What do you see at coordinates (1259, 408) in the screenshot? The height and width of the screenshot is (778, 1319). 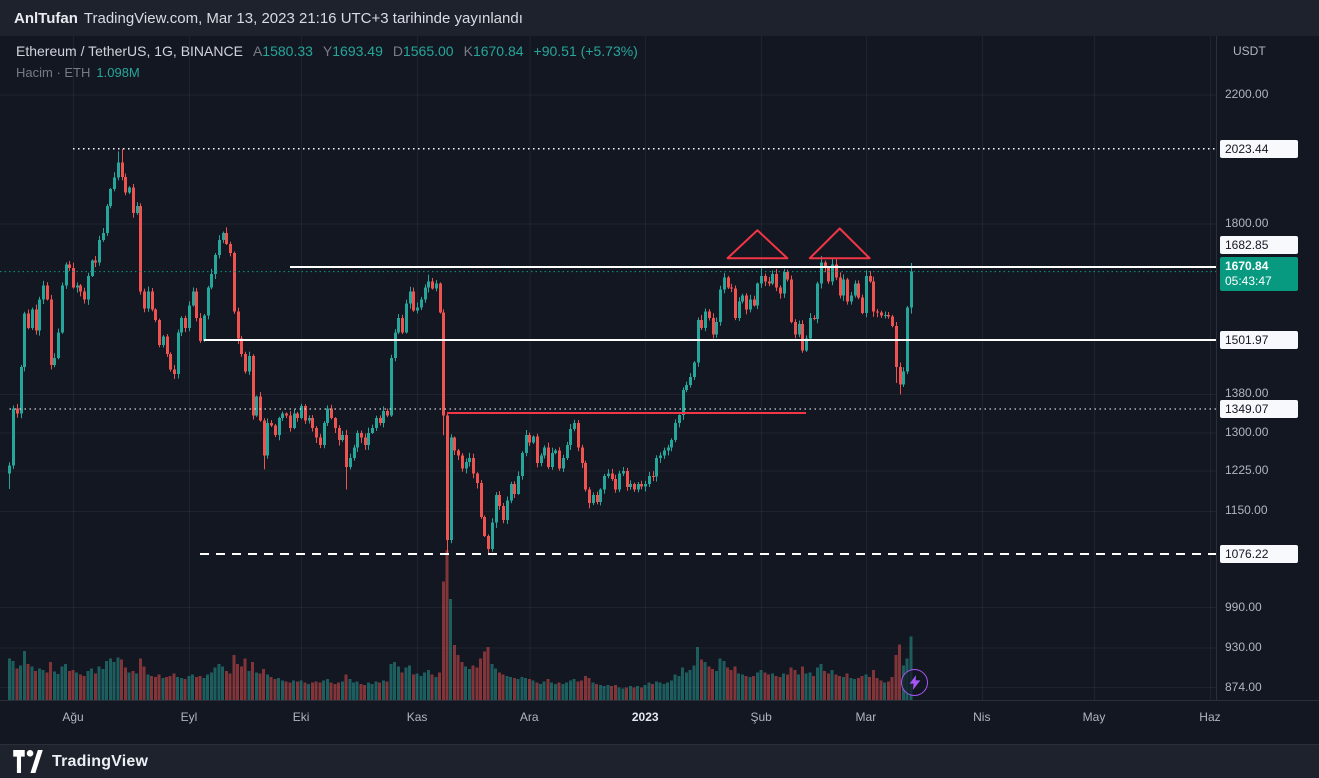 I see `axis-price-badge: 1349.07` at bounding box center [1259, 408].